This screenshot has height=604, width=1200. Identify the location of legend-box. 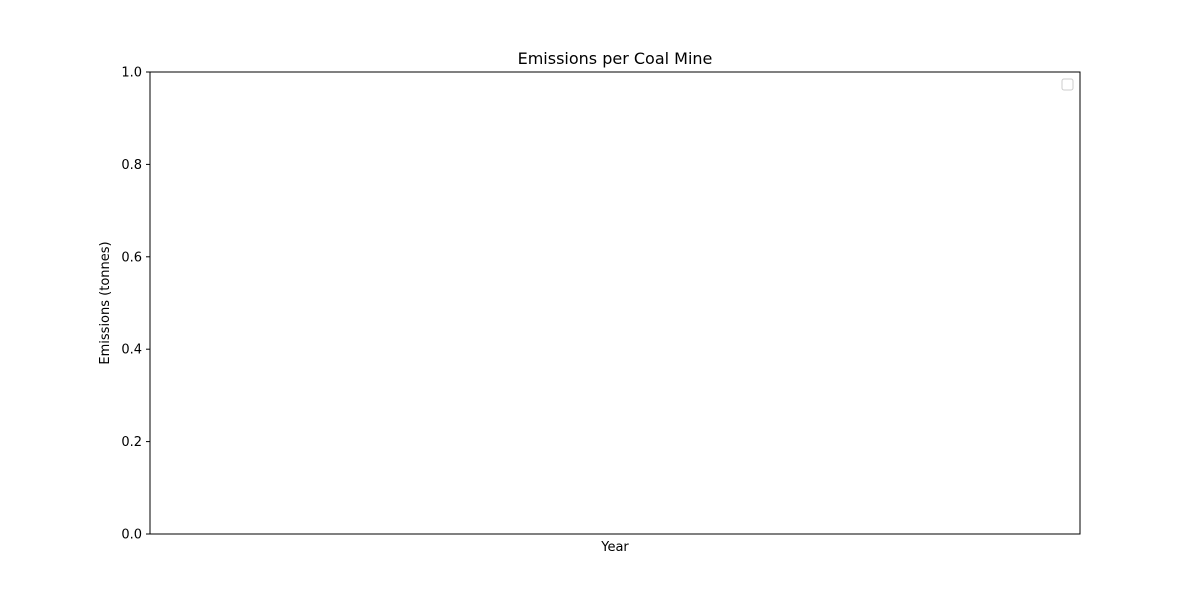
(1067, 84).